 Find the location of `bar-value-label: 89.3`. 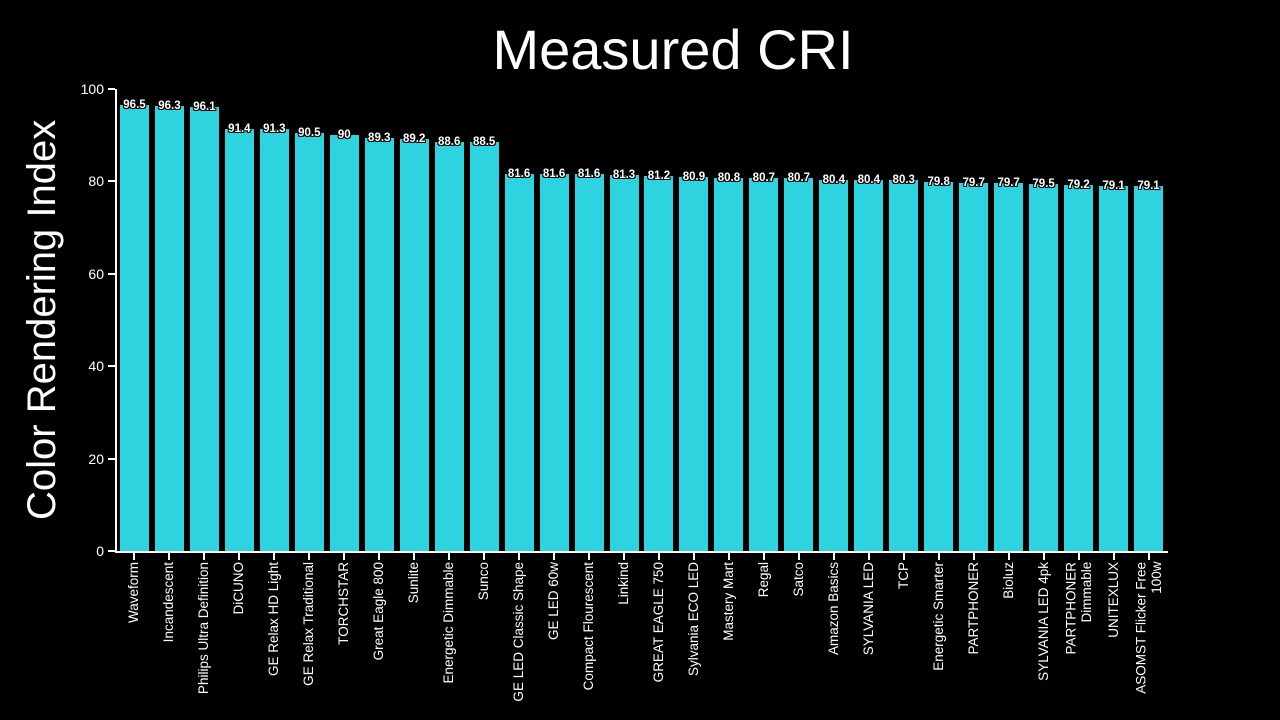

bar-value-label: 89.3 is located at coordinates (379, 138).